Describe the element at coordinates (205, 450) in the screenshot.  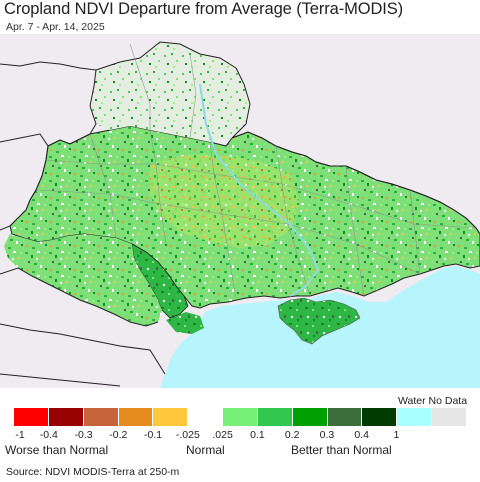
I see `legend-normal-label: Normal` at that location.